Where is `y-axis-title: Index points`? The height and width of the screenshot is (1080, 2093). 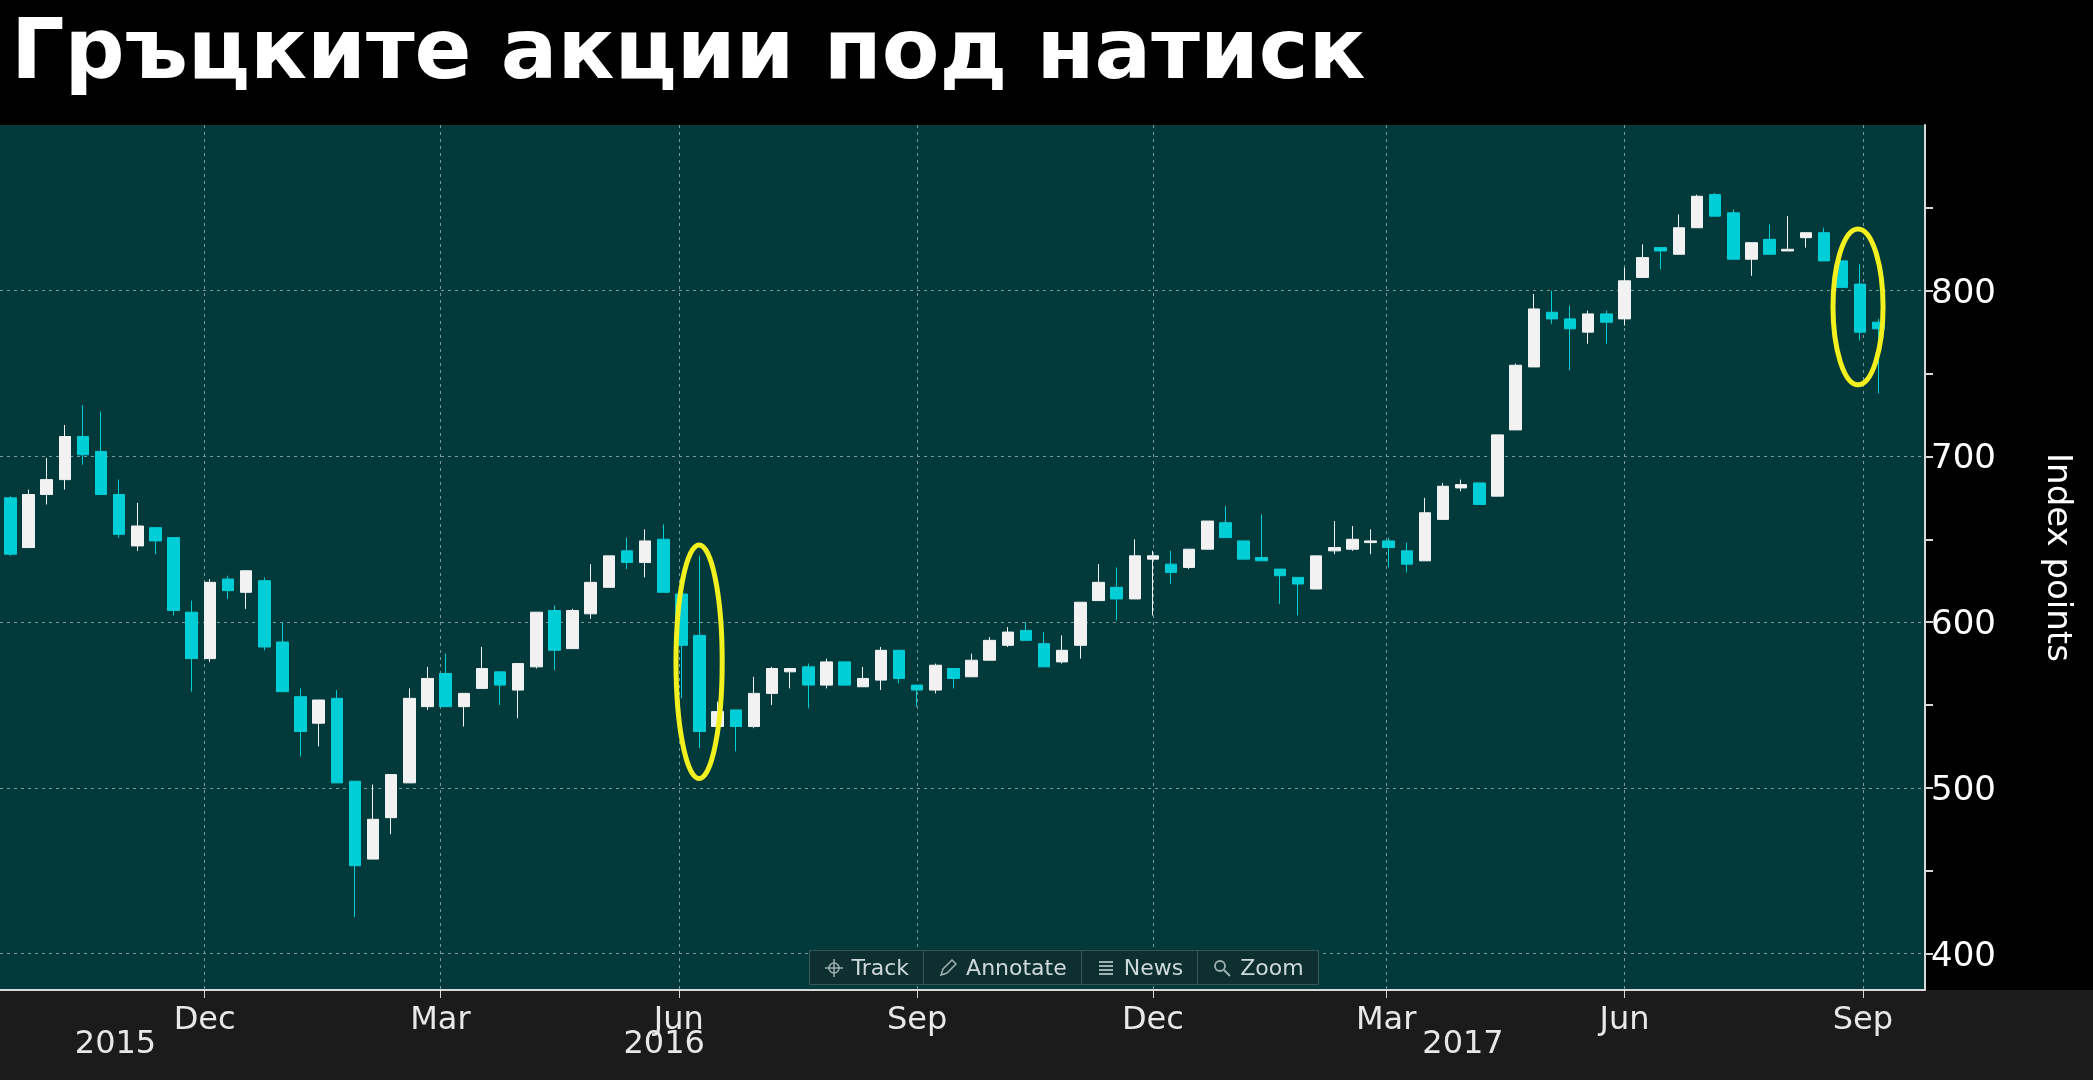
y-axis-title: Index points is located at coordinates (2060, 557).